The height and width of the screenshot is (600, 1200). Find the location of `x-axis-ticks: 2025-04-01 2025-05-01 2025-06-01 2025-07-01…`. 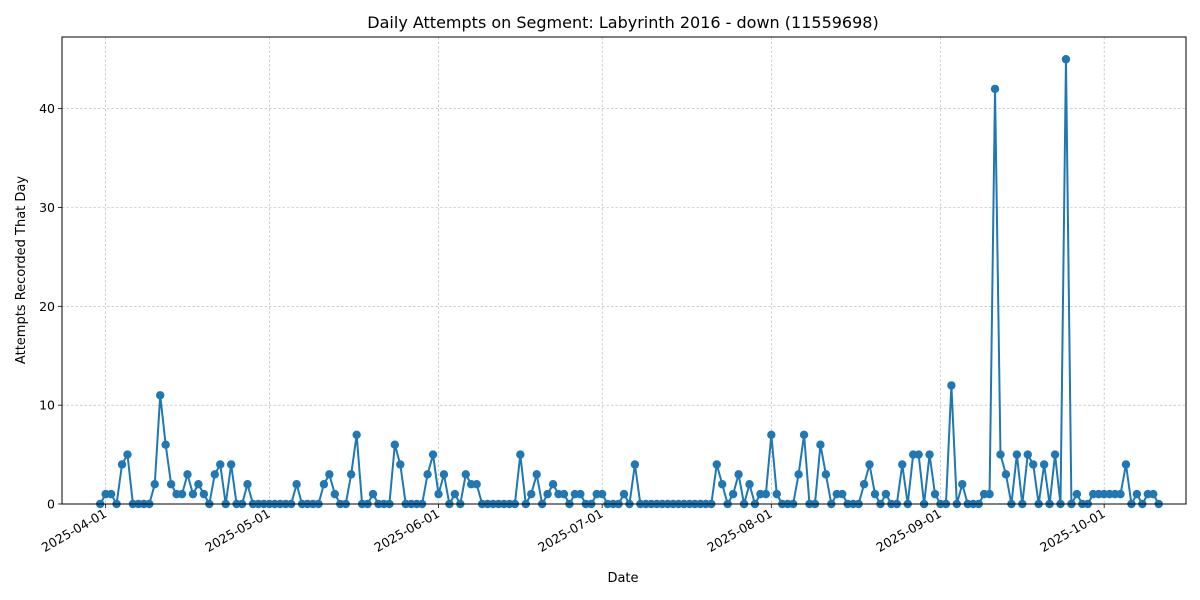

x-axis-ticks: 2025-04-01 2025-05-01 2025-06-01 2025-07-01… is located at coordinates (573, 529).